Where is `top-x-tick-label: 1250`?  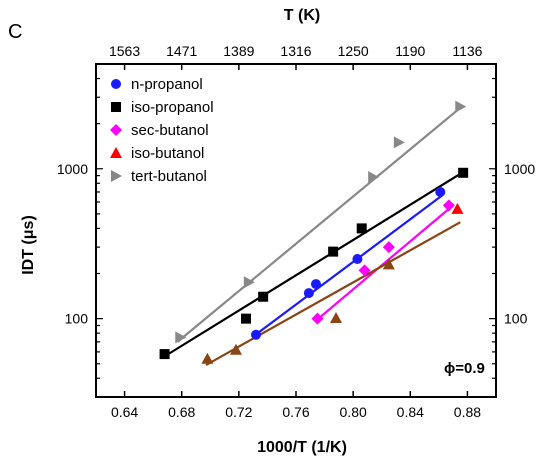
top-x-tick-label: 1250 is located at coordinates (353, 51).